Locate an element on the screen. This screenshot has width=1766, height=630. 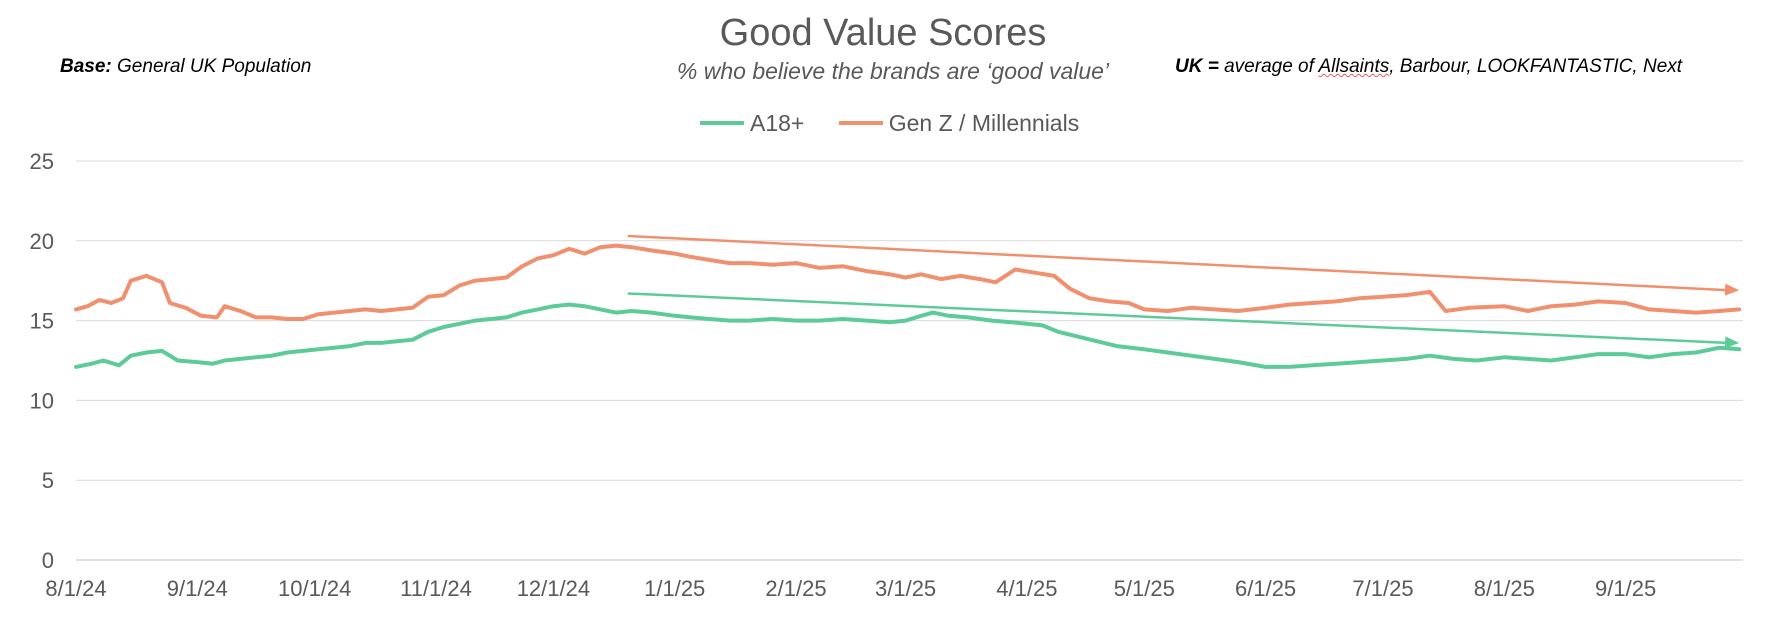
legend-label-genz: Gen Z / Millennials is located at coordinates (984, 122).